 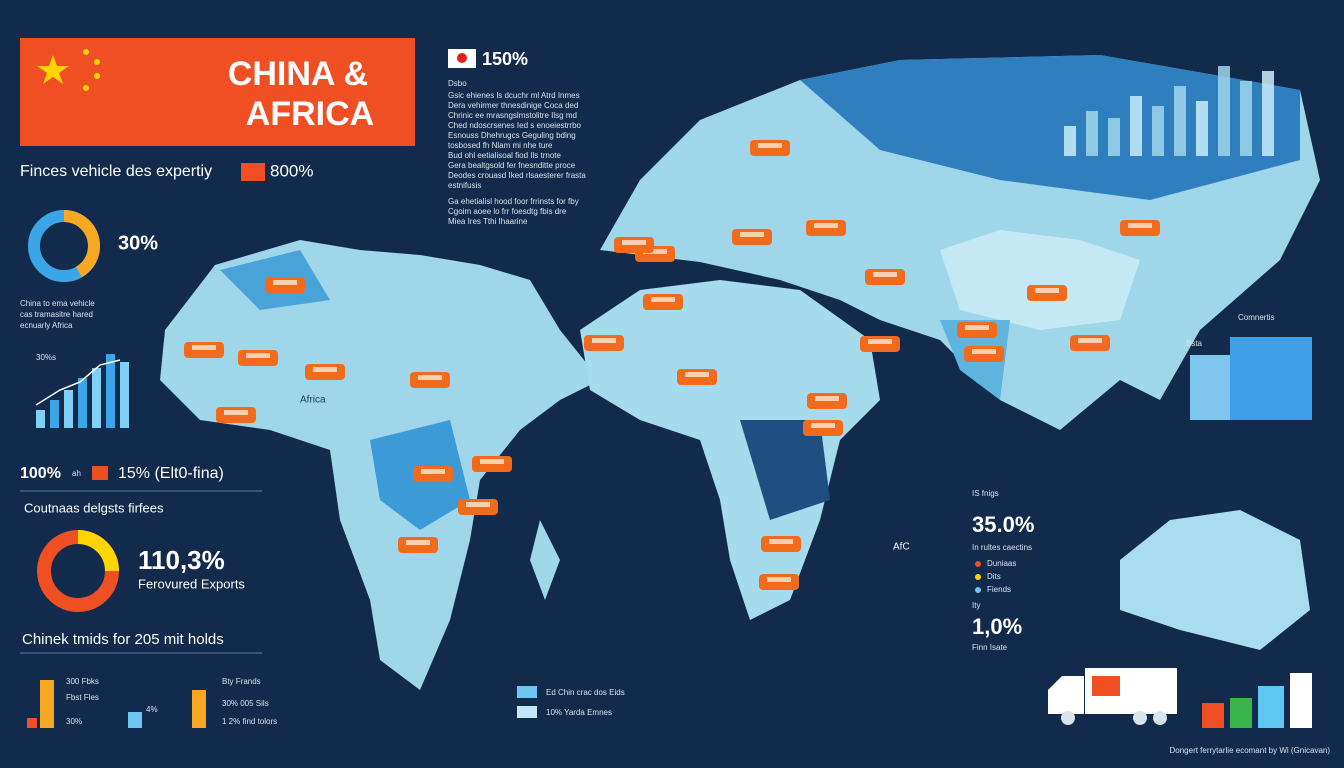 What do you see at coordinates (40, 473) in the screenshot?
I see `stat: 100%` at bounding box center [40, 473].